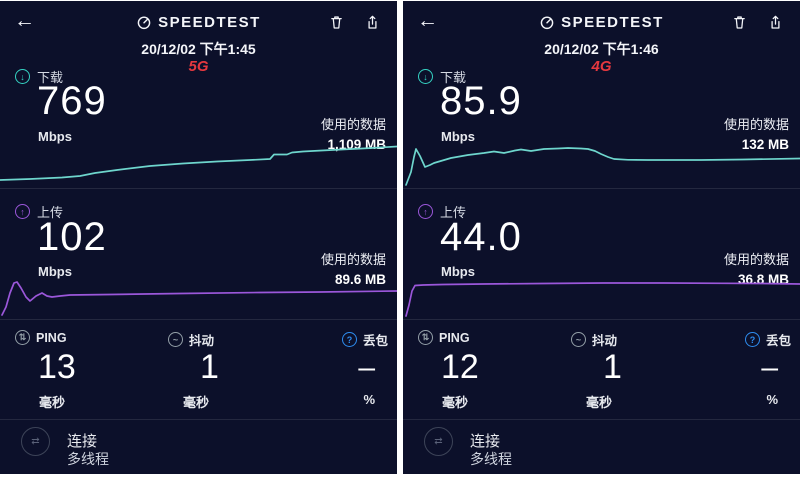 The width and height of the screenshot is (800, 478). Describe the element at coordinates (360, 279) in the screenshot. I see `data-used-value: 89.6 MB` at that location.